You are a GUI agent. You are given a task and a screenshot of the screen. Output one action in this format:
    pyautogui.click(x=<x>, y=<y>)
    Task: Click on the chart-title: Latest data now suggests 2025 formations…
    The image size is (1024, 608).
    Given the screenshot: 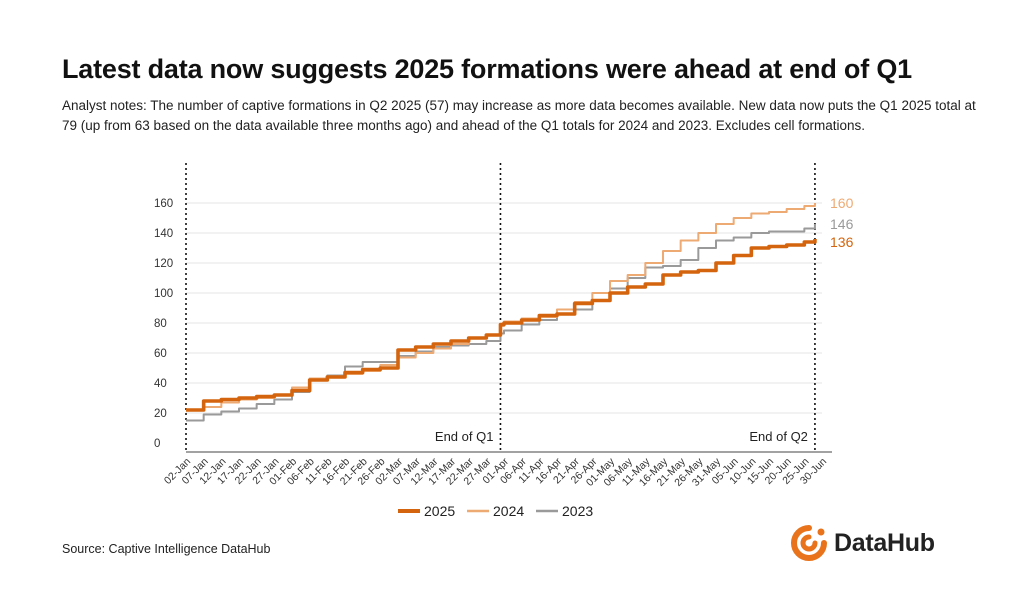 What is the action you would take?
    pyautogui.click(x=487, y=69)
    